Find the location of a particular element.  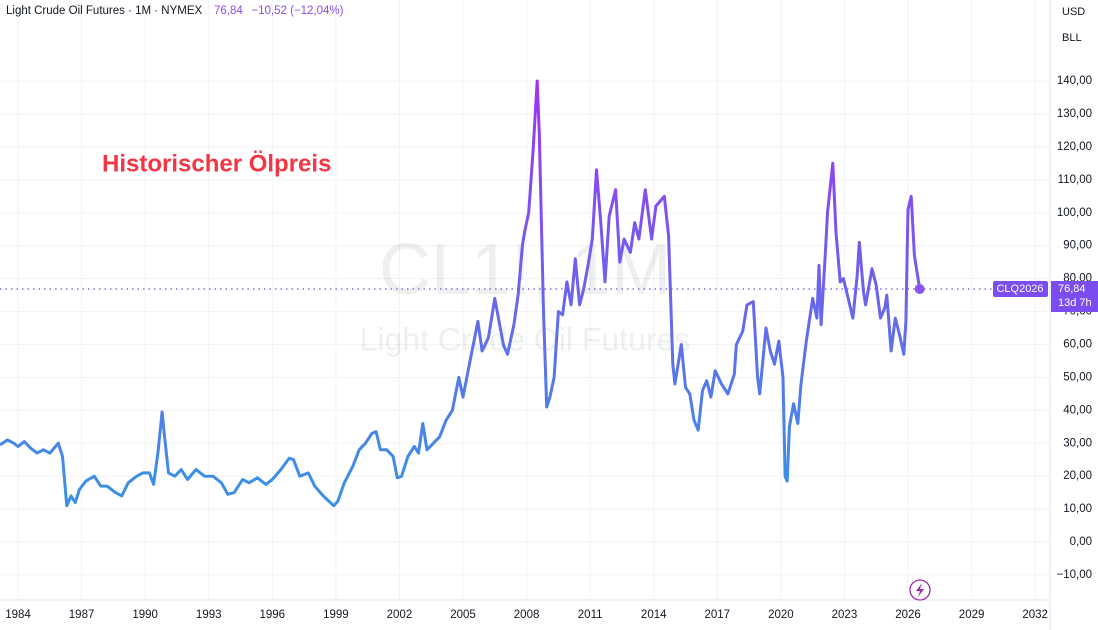

x-tick-label: 2029 is located at coordinates (972, 615).